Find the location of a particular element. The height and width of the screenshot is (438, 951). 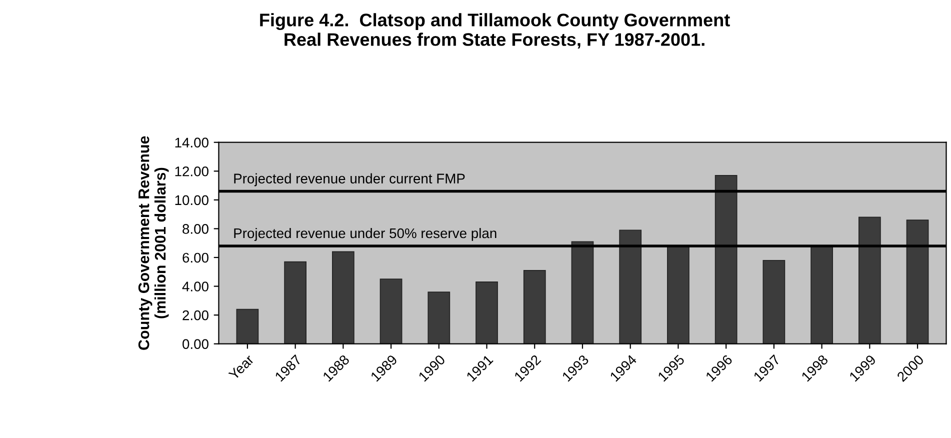

chart-title: Figure 4.2. Clatsop and Tillamook County Government Real Revenues from State Forests, FY 1987-2001. is located at coordinates (495, 31).